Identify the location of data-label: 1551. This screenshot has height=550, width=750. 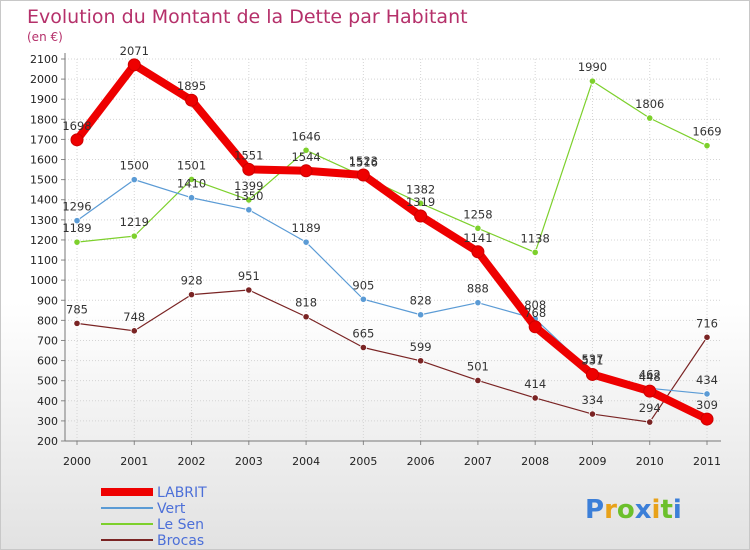
(248, 155).